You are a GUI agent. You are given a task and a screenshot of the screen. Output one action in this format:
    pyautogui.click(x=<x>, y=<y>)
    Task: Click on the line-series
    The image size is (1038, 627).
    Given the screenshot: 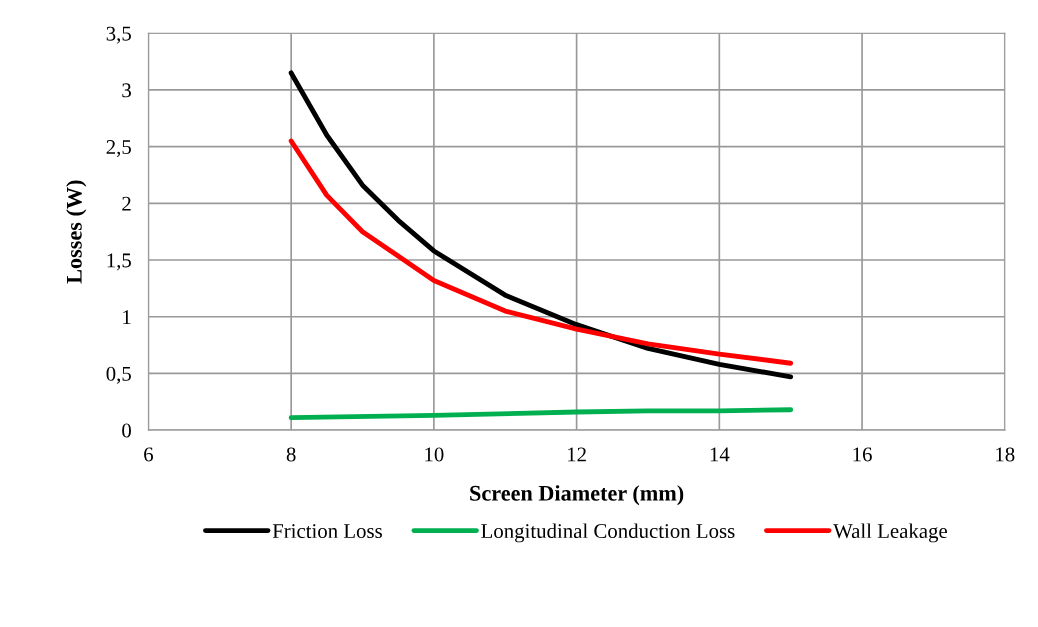 What is the action you would take?
    pyautogui.click(x=541, y=414)
    